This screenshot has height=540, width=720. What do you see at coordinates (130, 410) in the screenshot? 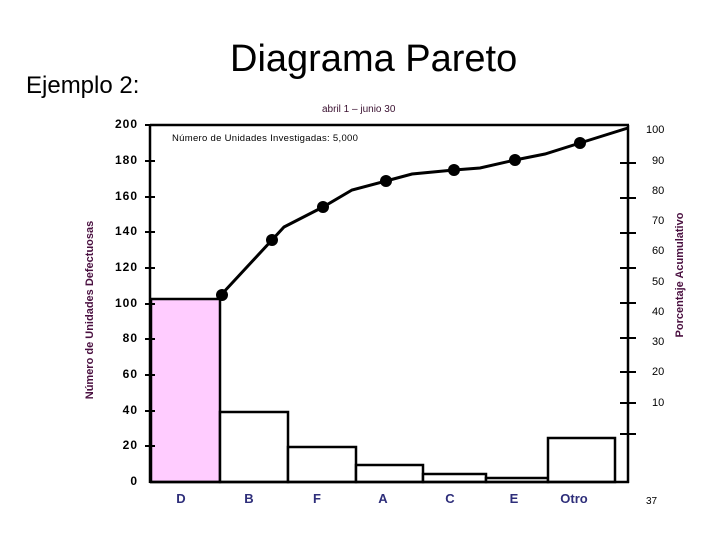
I see `left-tick-label: 40` at bounding box center [130, 410].